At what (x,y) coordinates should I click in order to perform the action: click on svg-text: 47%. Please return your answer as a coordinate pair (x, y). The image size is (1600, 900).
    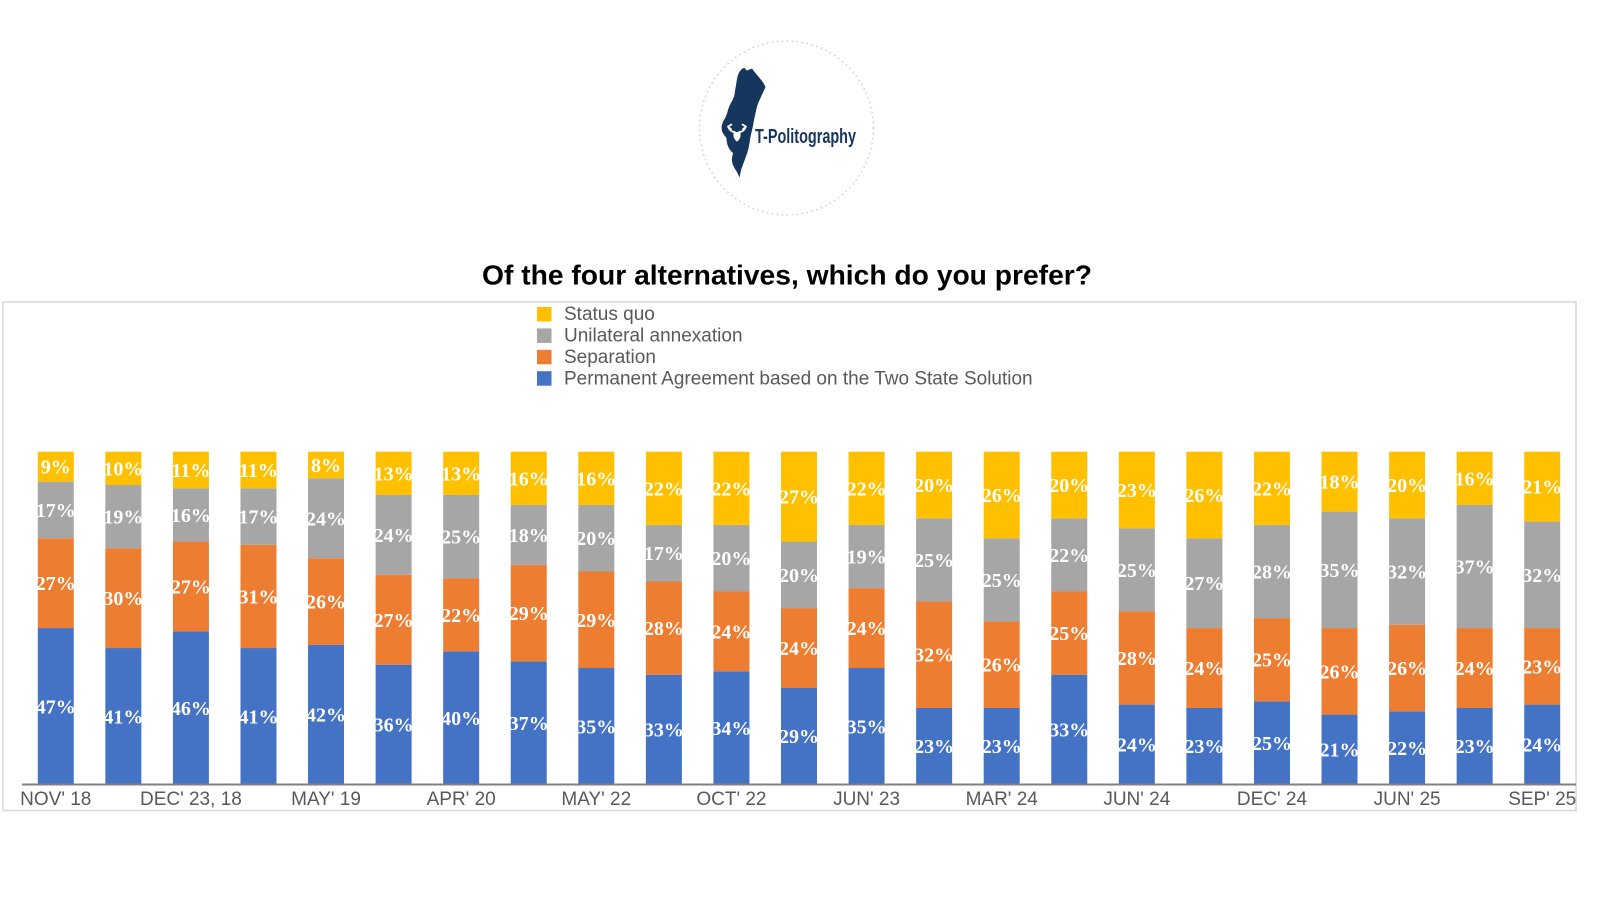
    Looking at the image, I should click on (56, 707).